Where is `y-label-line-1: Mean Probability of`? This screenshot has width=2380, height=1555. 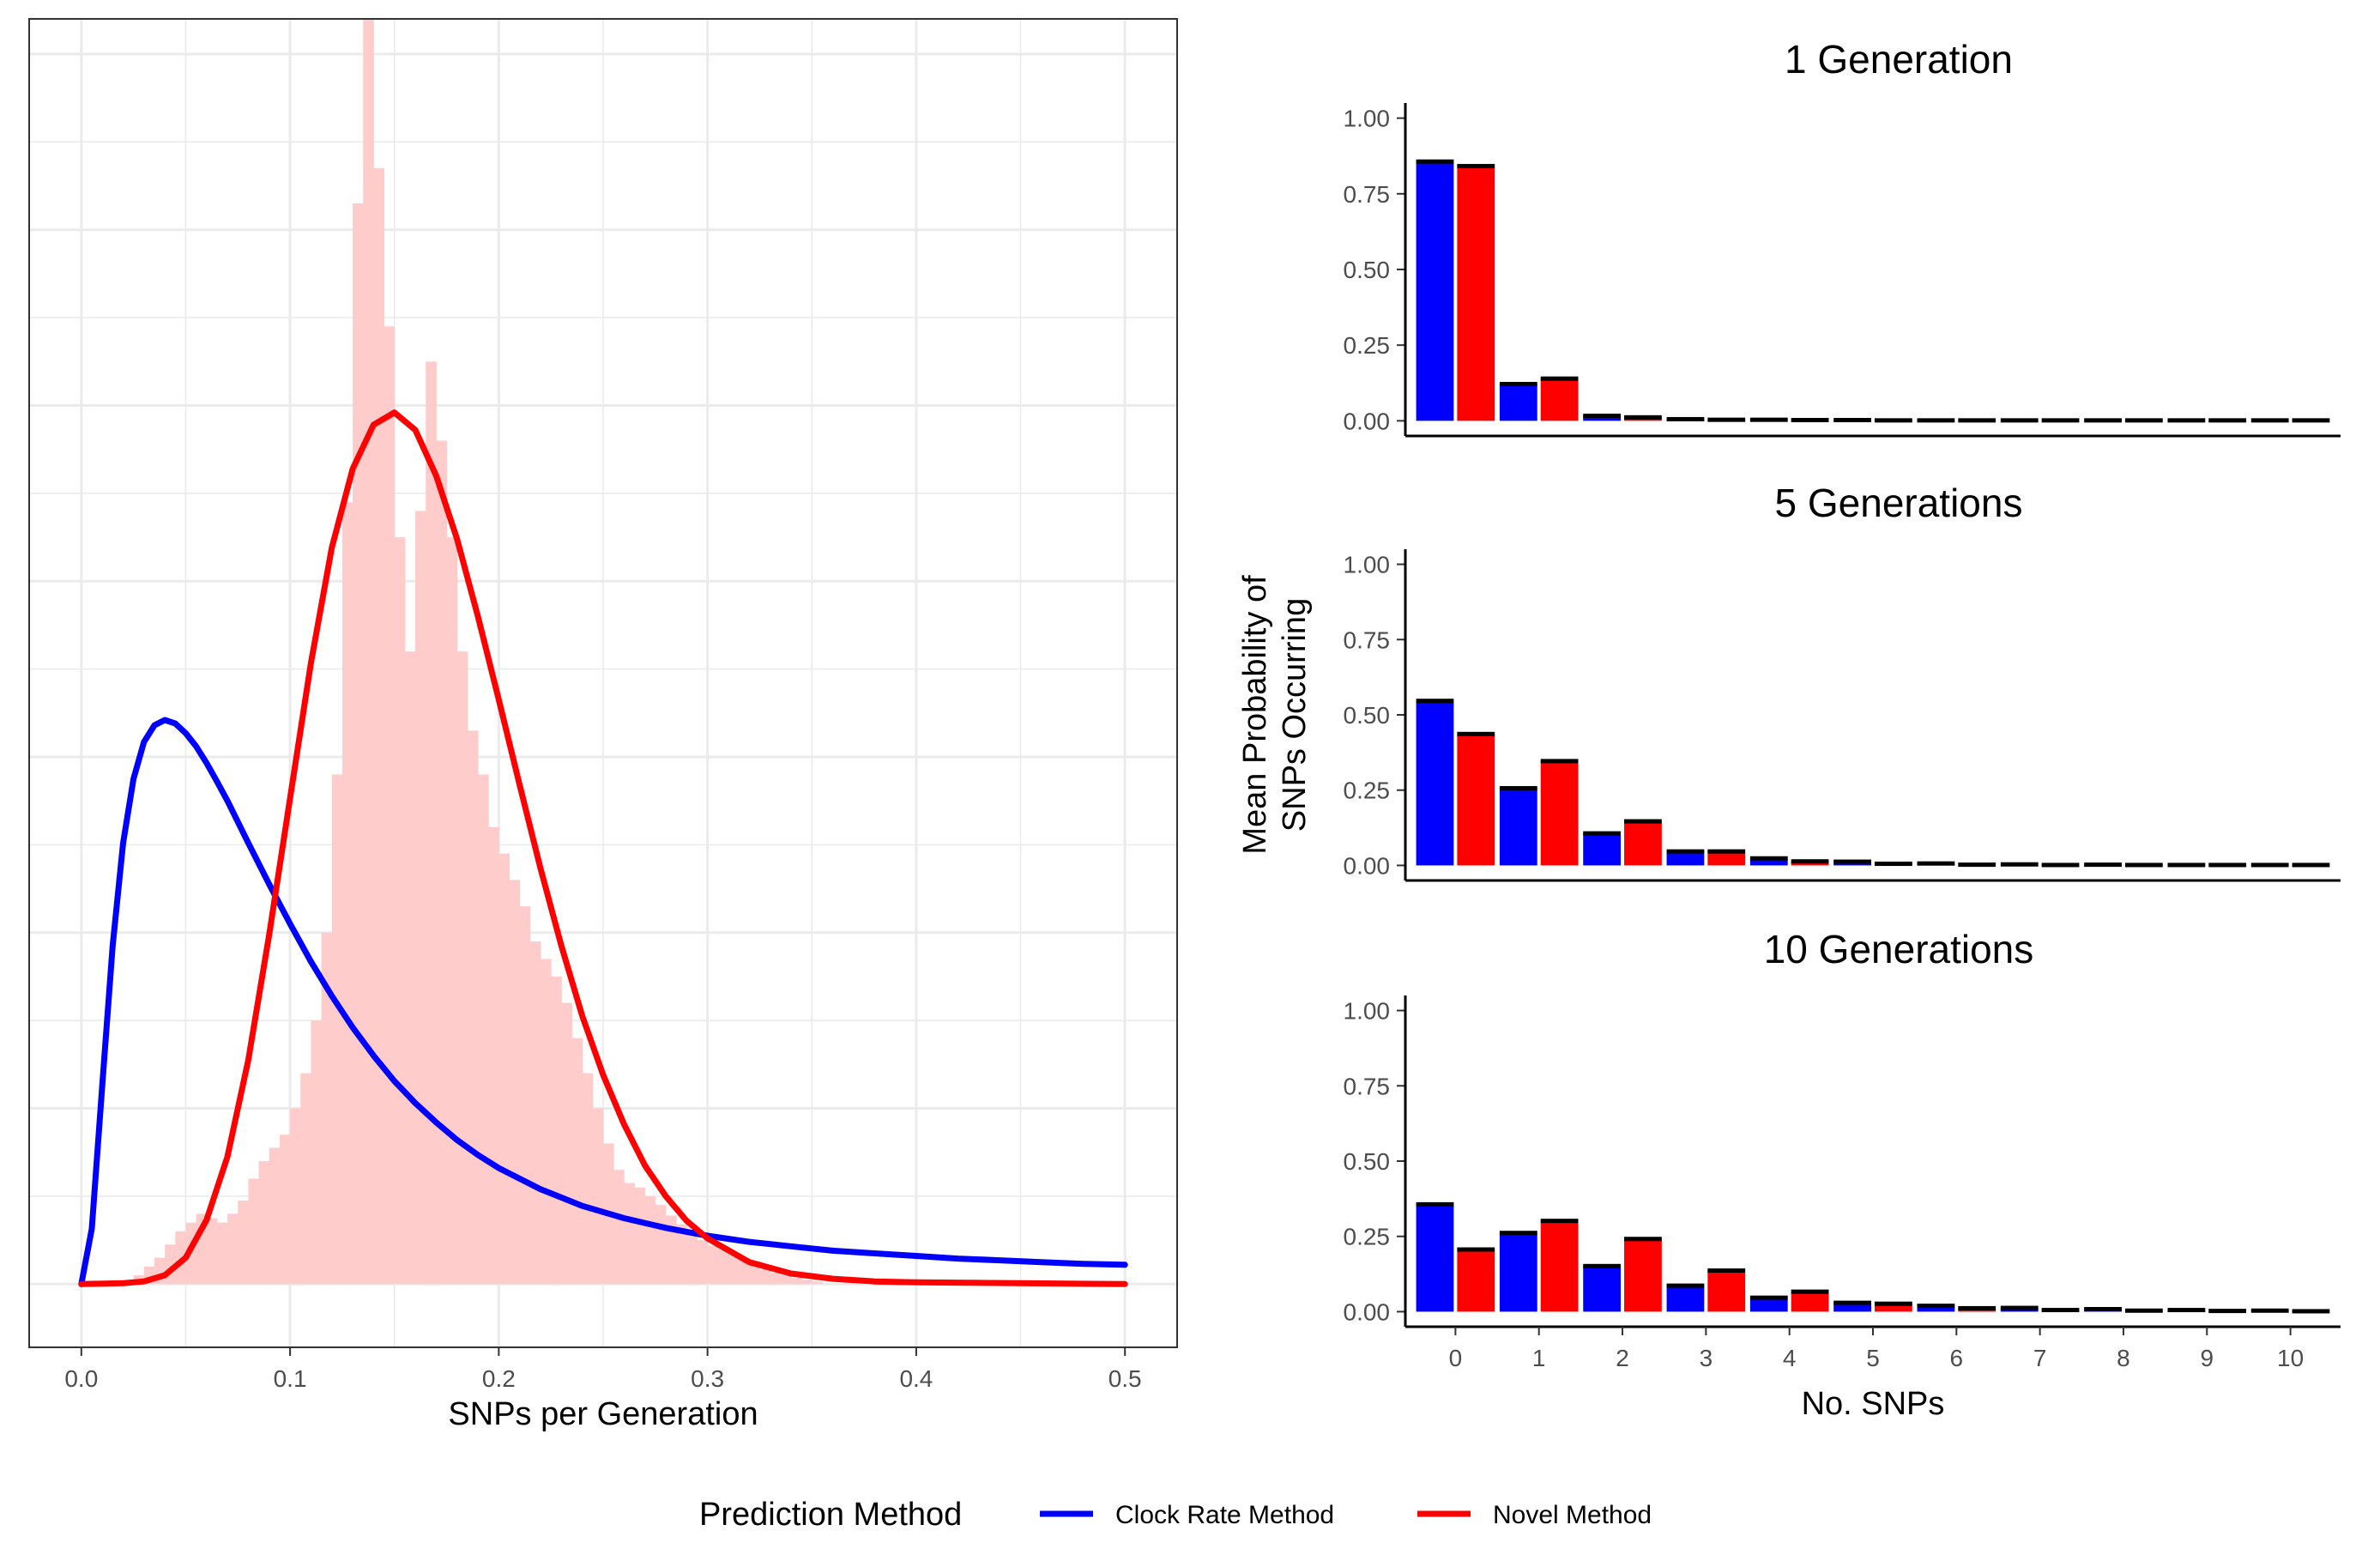 y-label-line-1: Mean Probability of is located at coordinates (1255, 715).